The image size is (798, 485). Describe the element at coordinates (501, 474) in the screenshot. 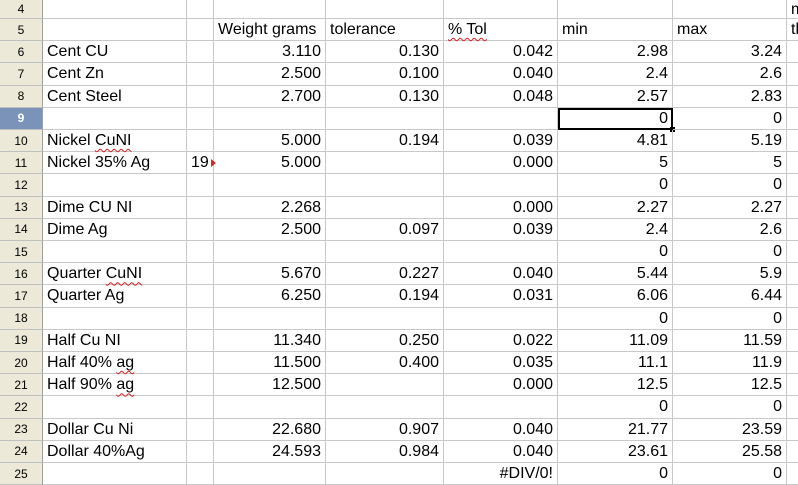

I see `cell-e: #DIV/0!` at that location.